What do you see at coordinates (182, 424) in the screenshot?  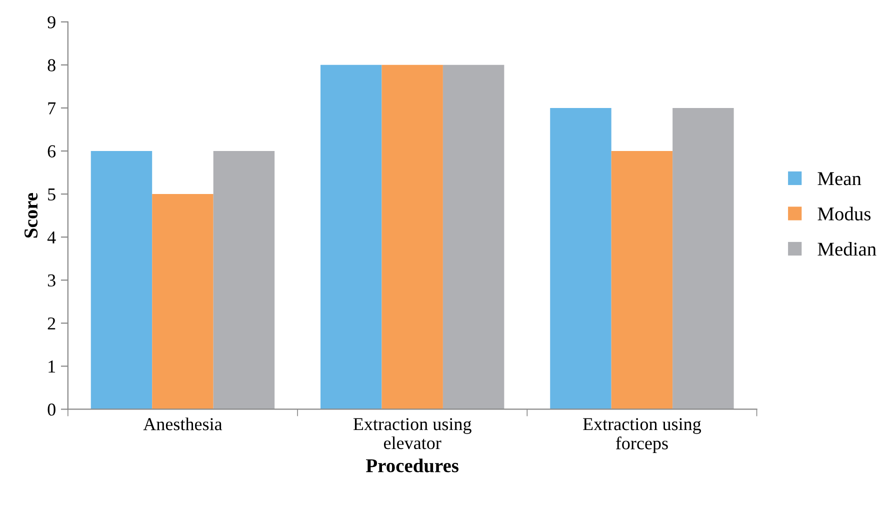 I see `x-tick-label: Anesthesia` at bounding box center [182, 424].